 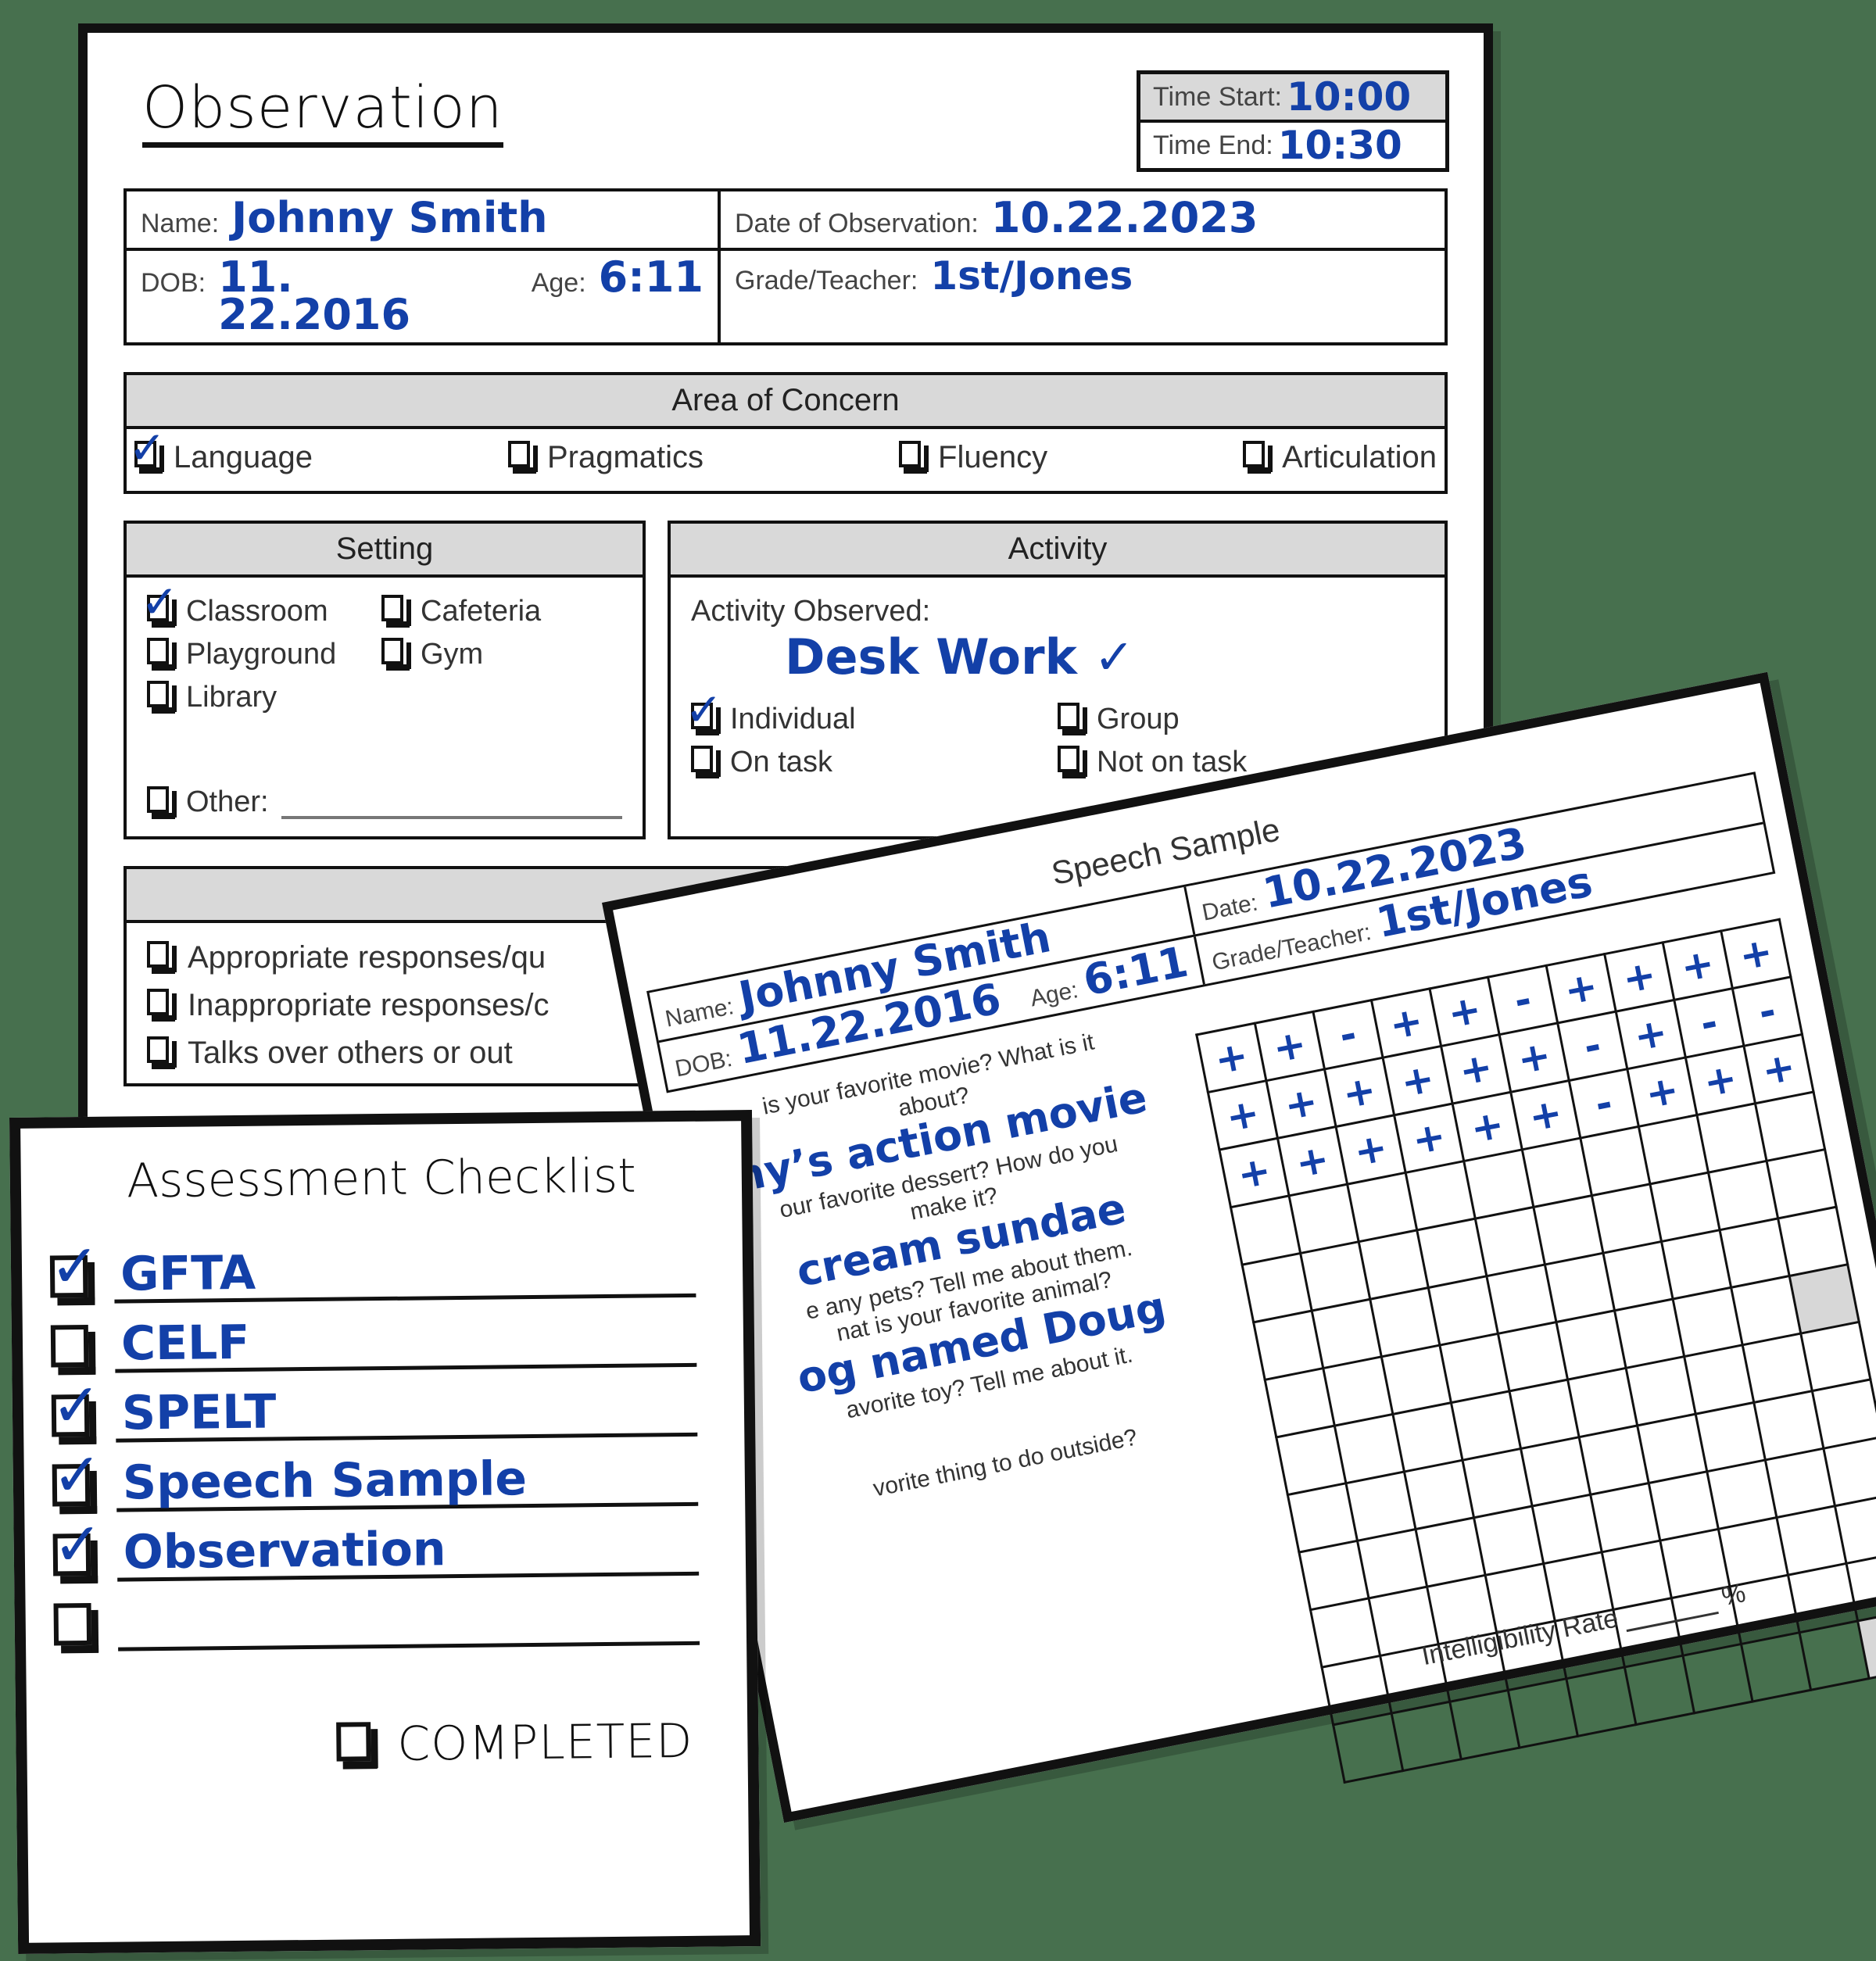 What do you see at coordinates (73, 1350) in the screenshot?
I see `checkbox-celf-icon` at bounding box center [73, 1350].